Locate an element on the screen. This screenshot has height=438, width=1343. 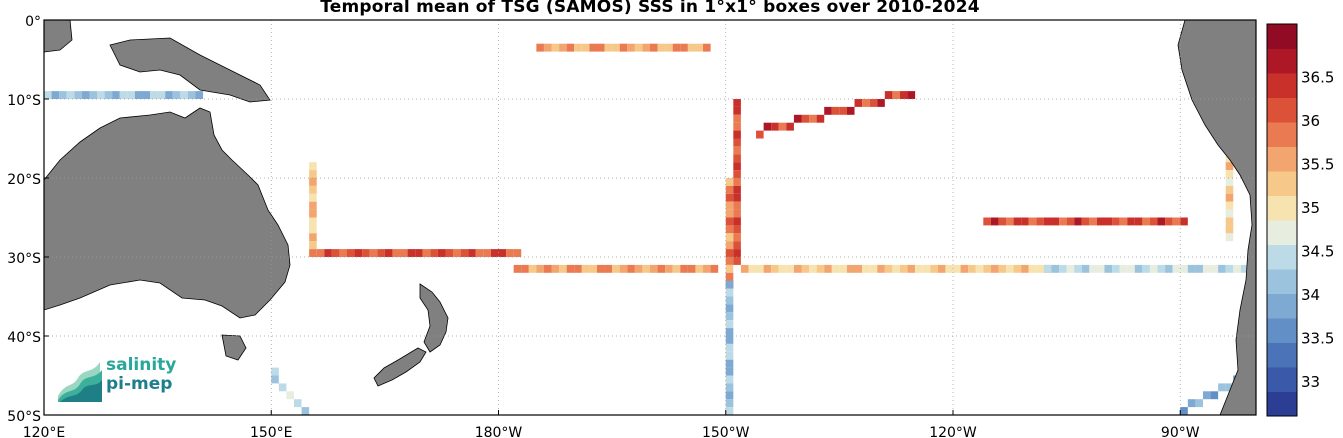
colorbar-frame is located at coordinates (1282, 220).